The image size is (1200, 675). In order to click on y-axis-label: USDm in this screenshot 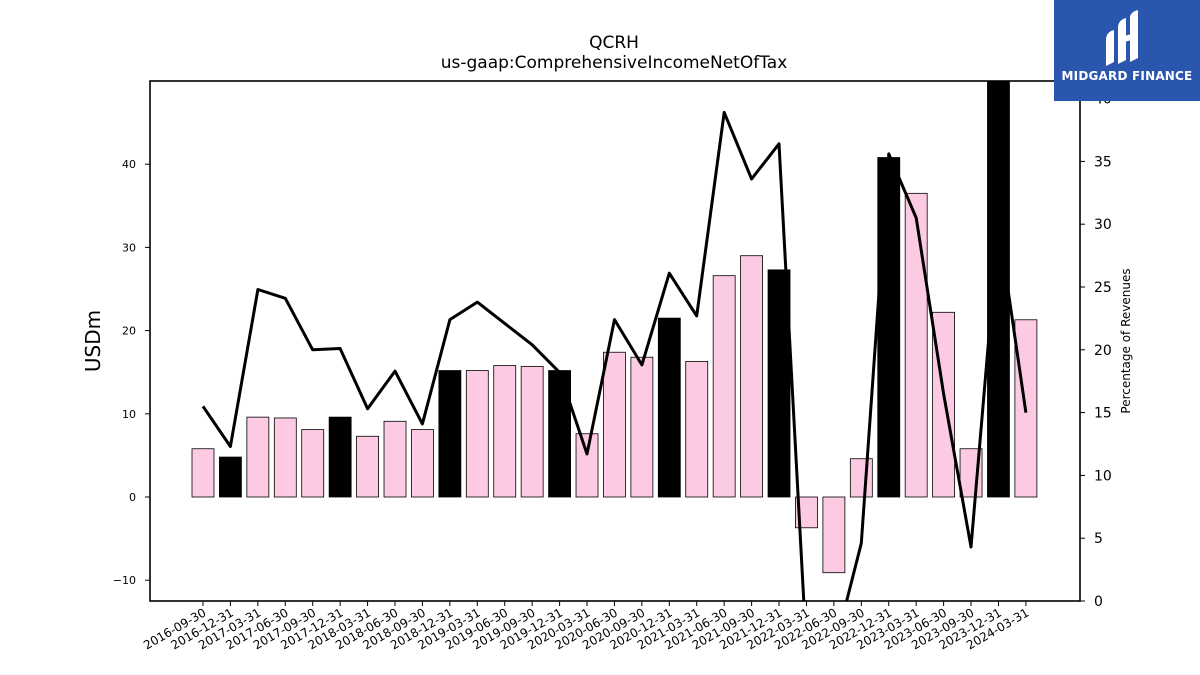, I will do `click(93, 341)`.